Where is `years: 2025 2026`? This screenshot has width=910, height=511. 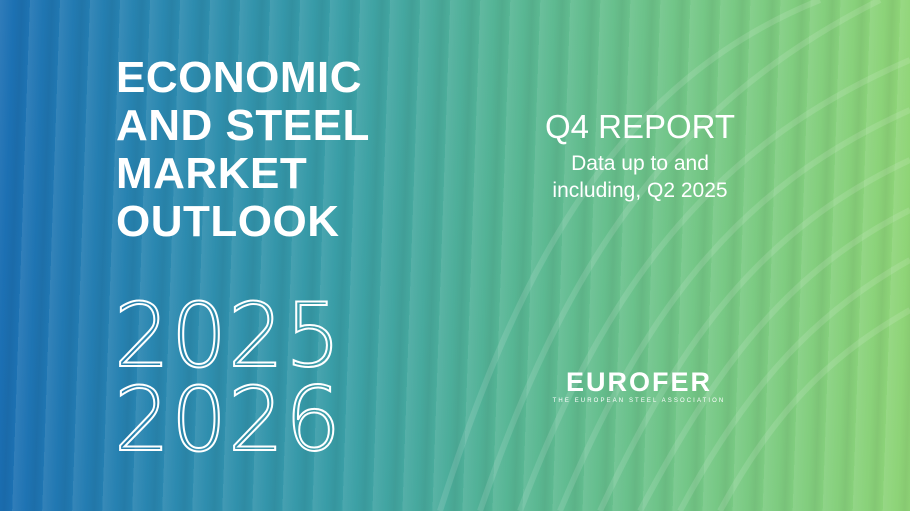
years: 2025 2026 is located at coordinates (227, 377).